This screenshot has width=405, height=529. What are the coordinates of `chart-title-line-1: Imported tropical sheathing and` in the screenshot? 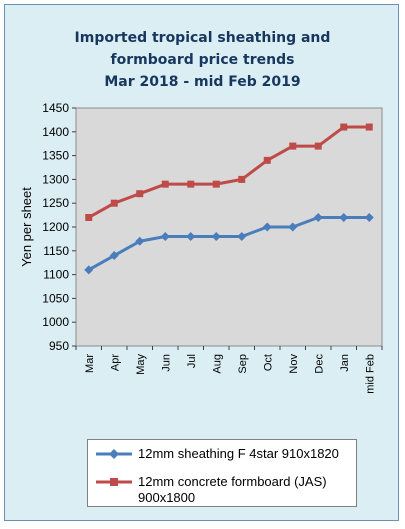 It's located at (202, 38).